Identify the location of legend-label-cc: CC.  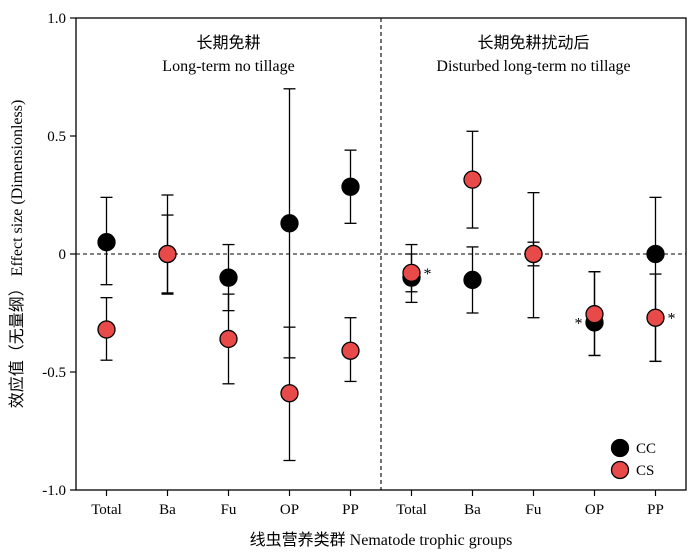
(646, 449).